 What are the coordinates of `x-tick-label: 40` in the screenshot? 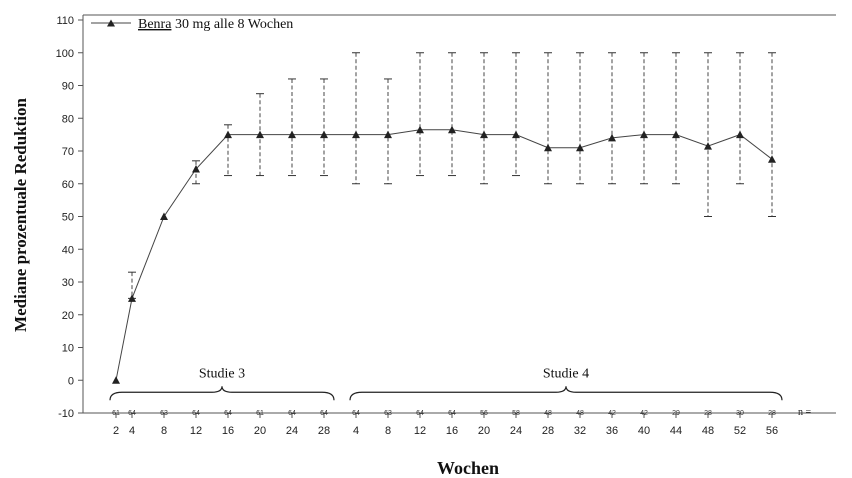 It's located at (644, 431).